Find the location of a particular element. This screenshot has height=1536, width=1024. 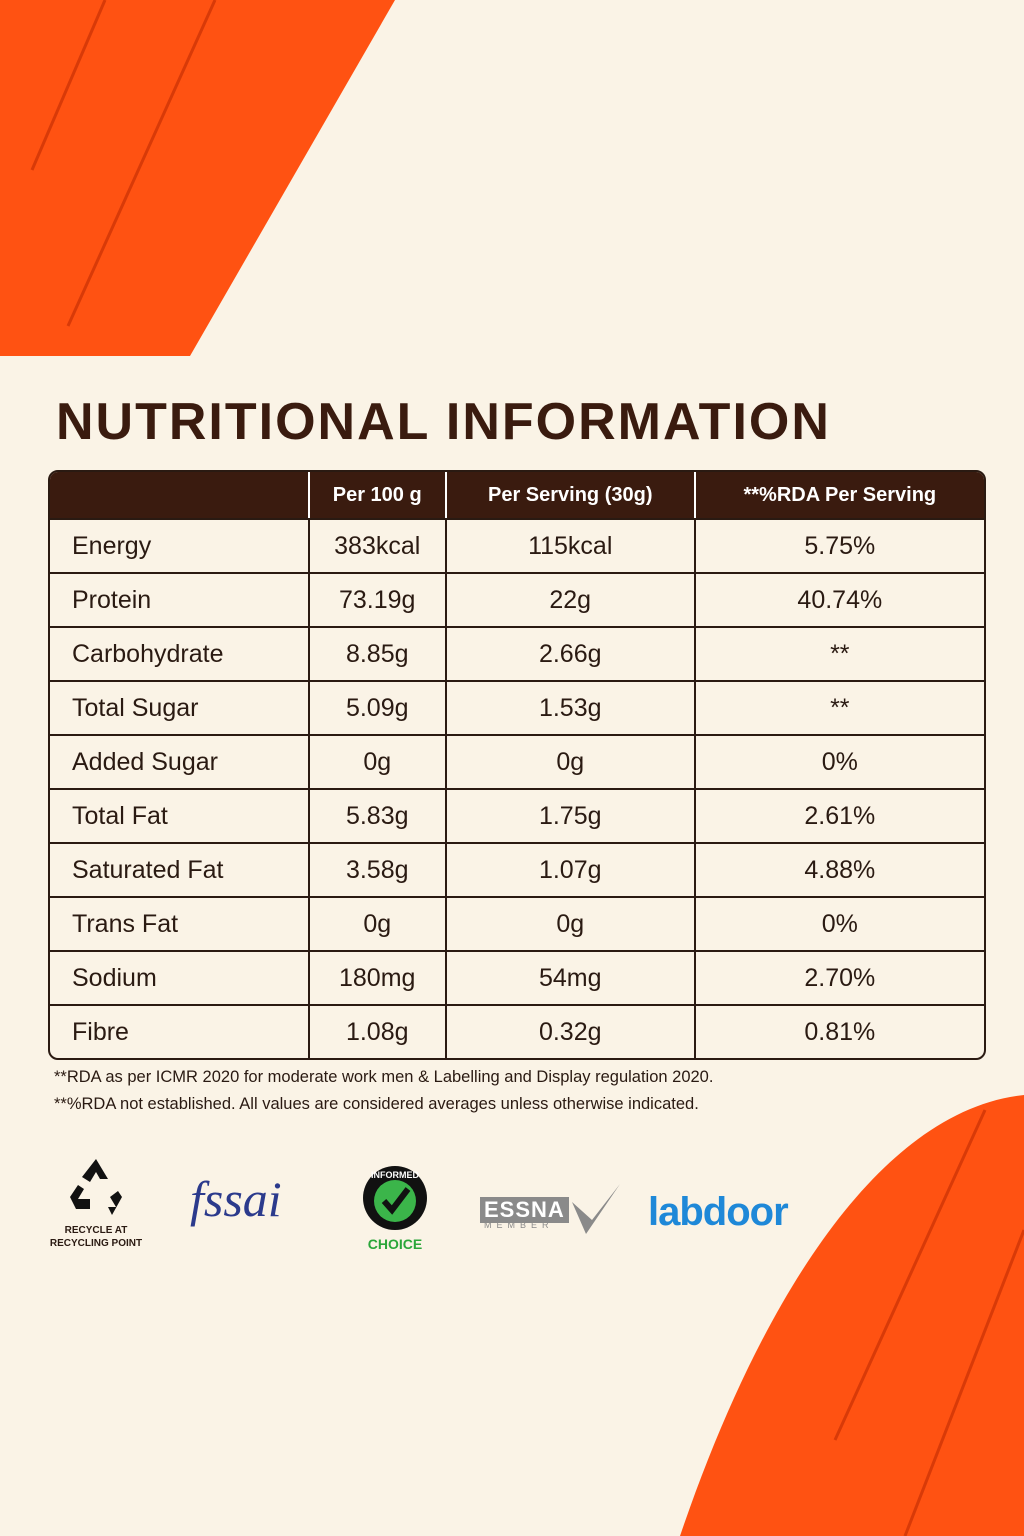

cell-value: 22g is located at coordinates (569, 599).